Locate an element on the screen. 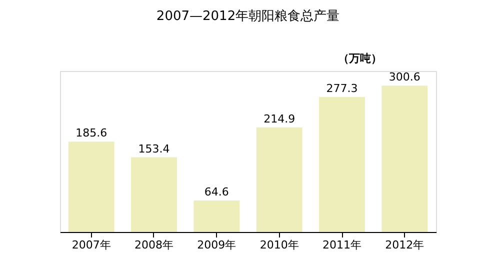  data-label: 277.3 is located at coordinates (342, 88).